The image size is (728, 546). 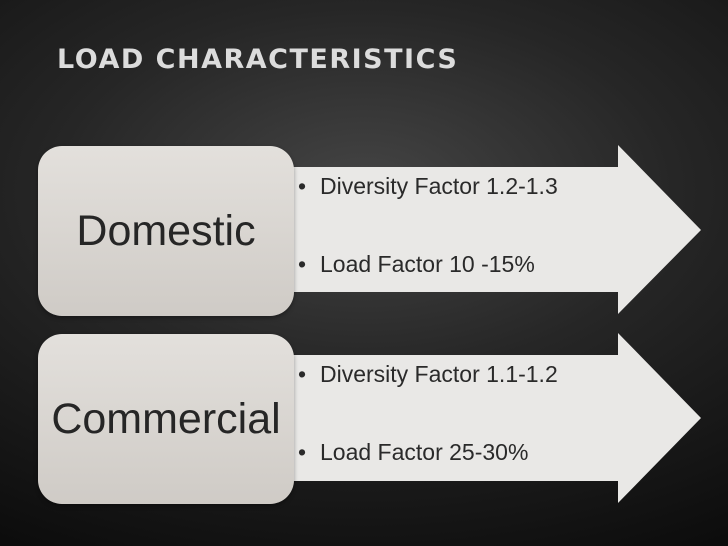 What do you see at coordinates (424, 452) in the screenshot?
I see `bullet-text: Load Factor 25-30%` at bounding box center [424, 452].